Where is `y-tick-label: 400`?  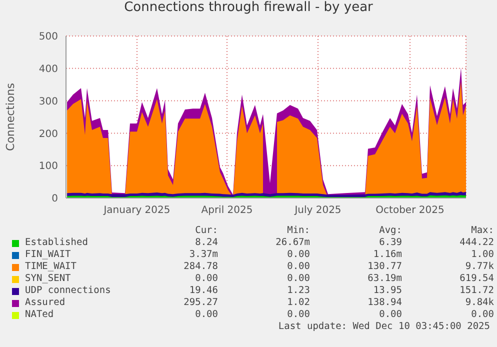
y-tick-label: 400 is located at coordinates (48, 69).